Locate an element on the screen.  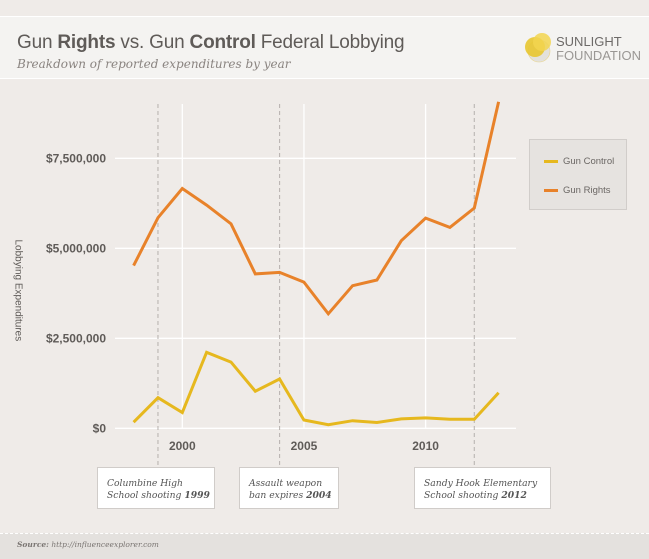
y-tick-label: $7,500,000 is located at coordinates (76, 158).